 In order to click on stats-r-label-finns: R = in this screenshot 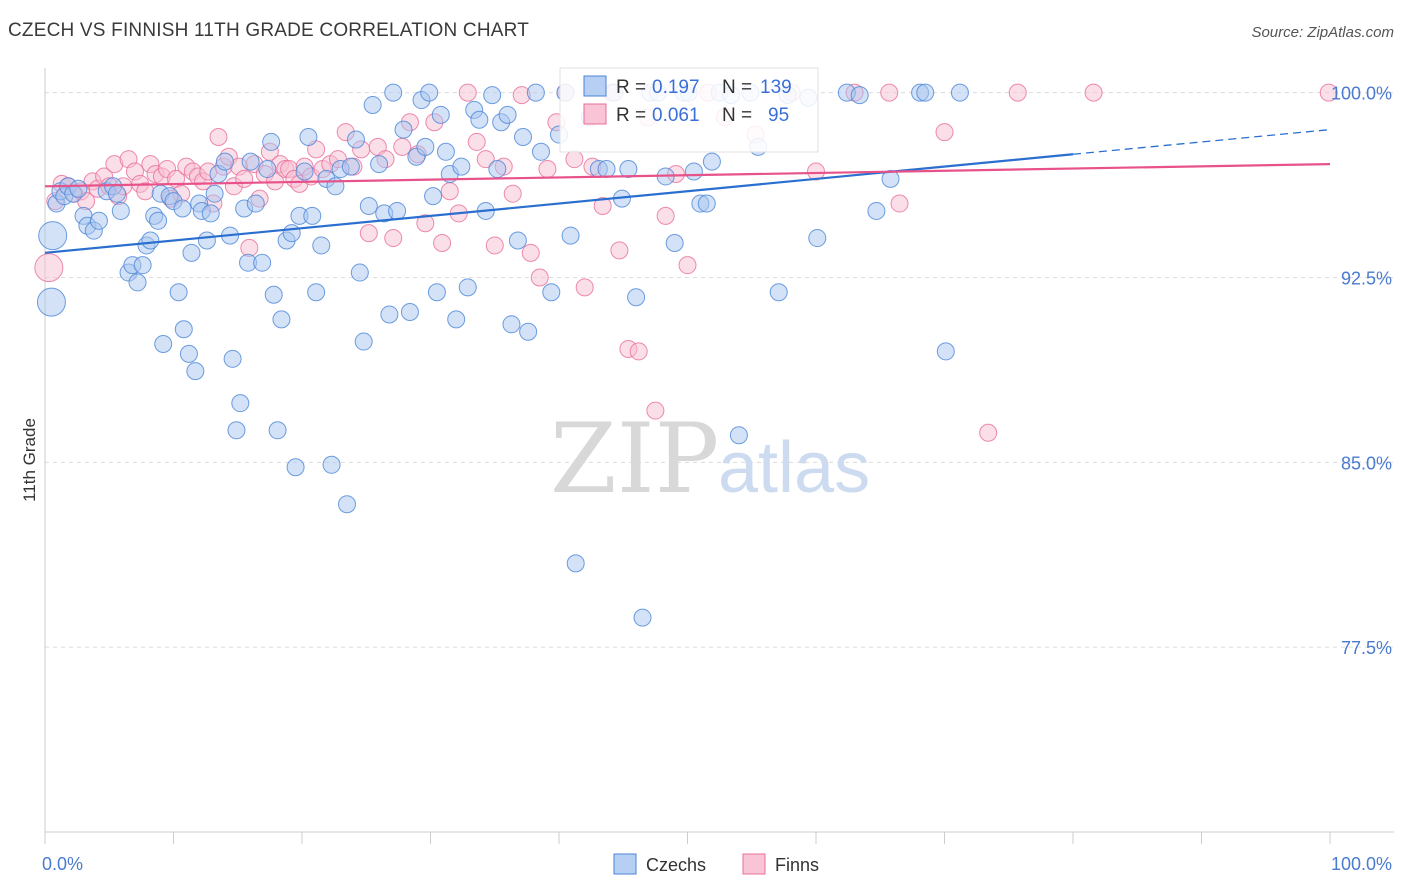, I will do `click(631, 115)`.